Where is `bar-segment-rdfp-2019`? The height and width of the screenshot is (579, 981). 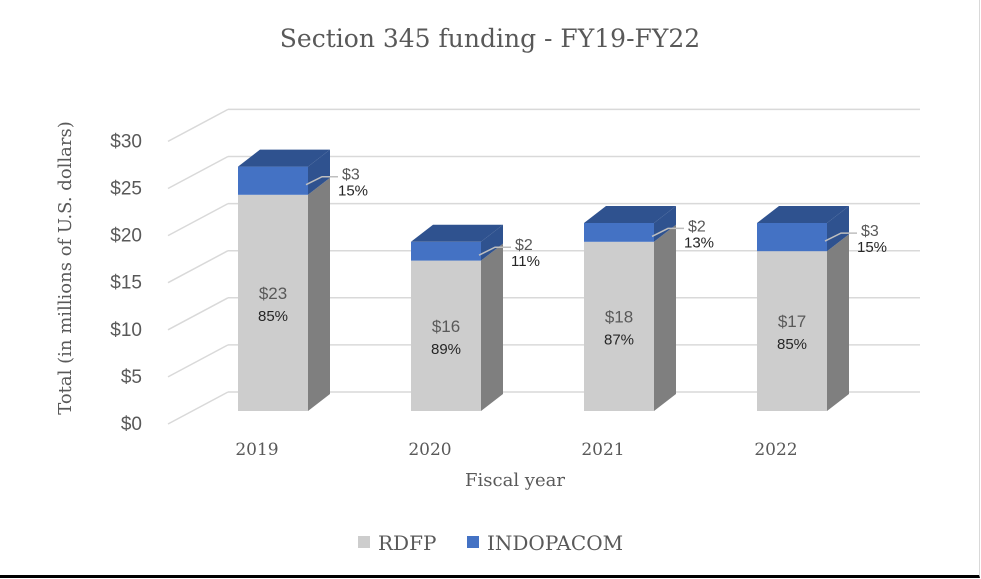 bar-segment-rdfp-2019 is located at coordinates (284, 294).